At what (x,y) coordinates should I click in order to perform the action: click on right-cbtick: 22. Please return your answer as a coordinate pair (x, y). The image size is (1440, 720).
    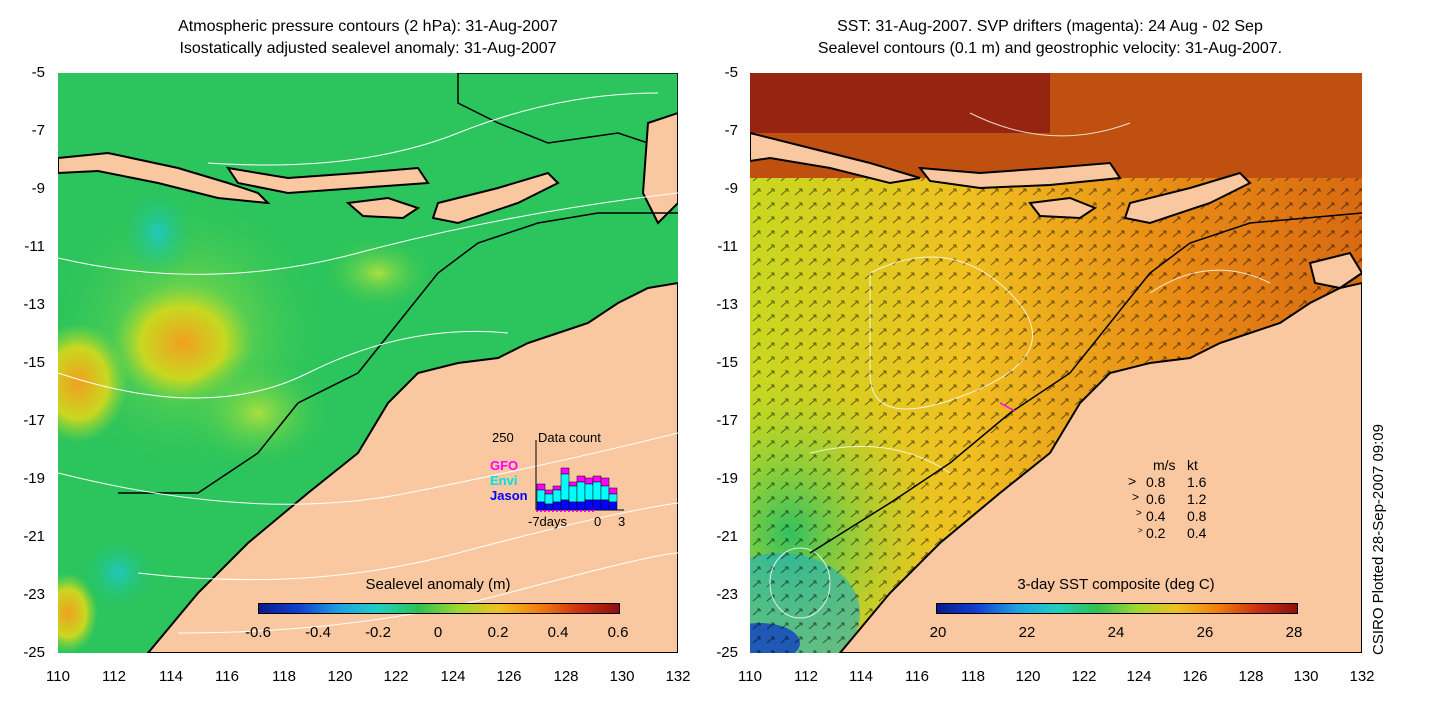
    Looking at the image, I should click on (1027, 632).